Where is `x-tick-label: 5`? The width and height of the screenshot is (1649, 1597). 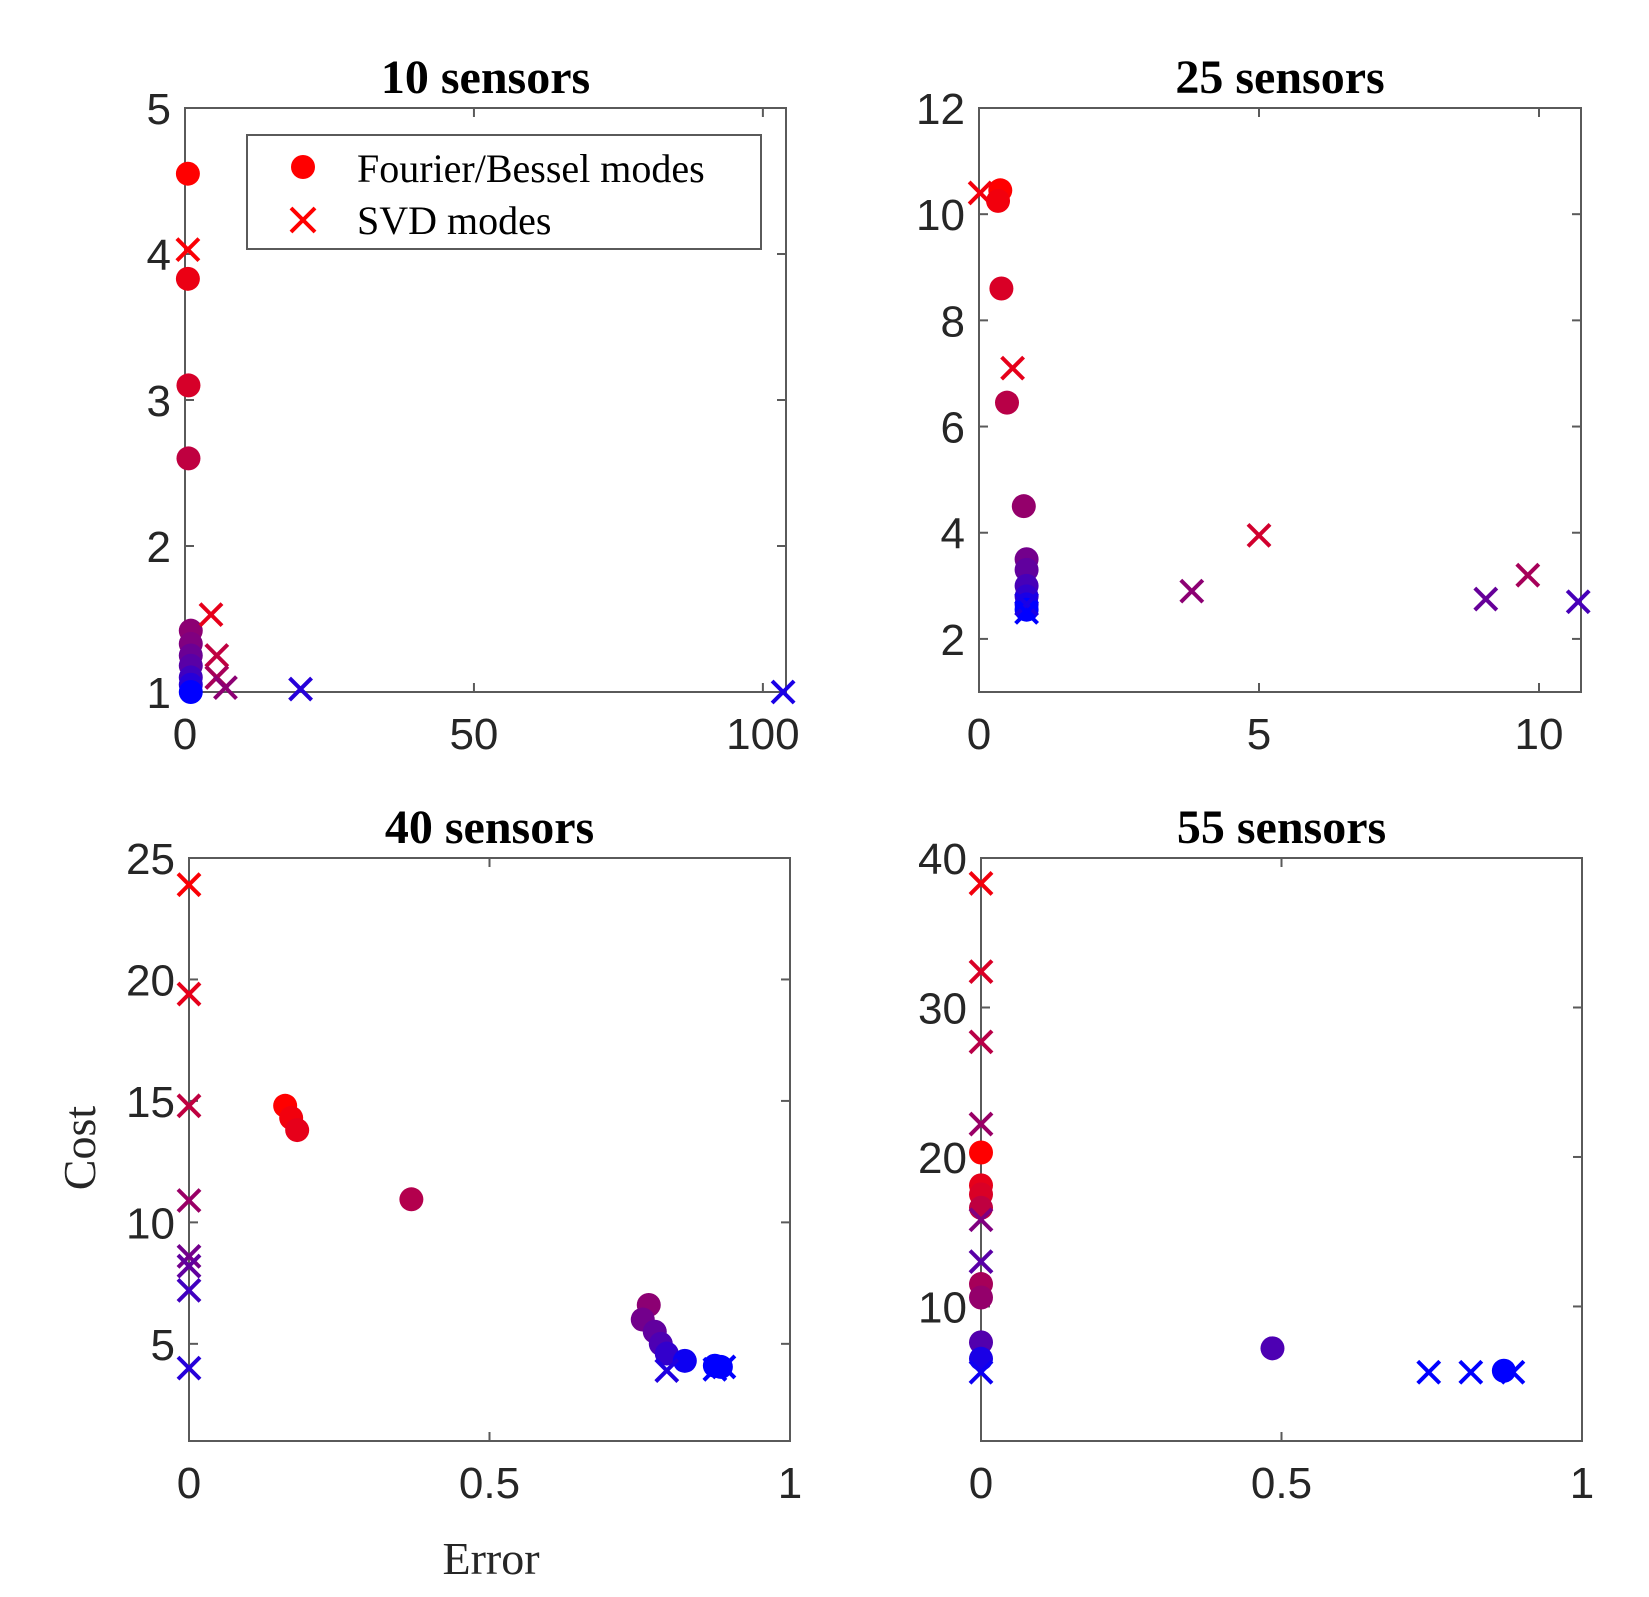
x-tick-label: 5 is located at coordinates (1259, 734).